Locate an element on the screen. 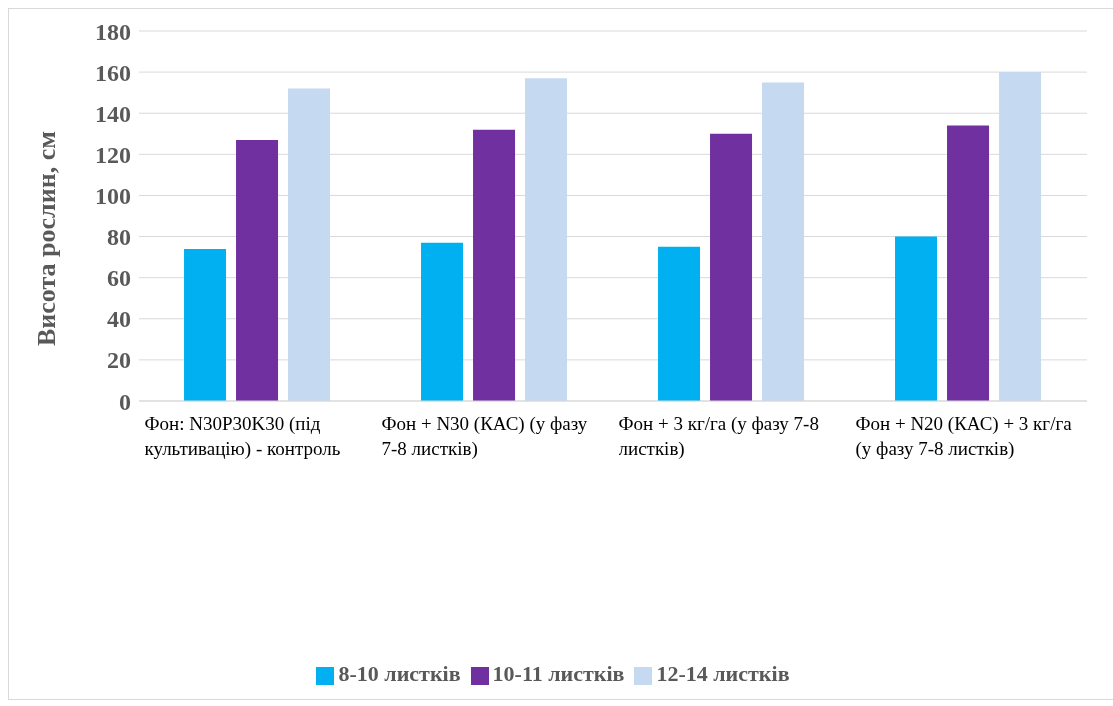  y-tick-label: 120 is located at coordinates (113, 154).